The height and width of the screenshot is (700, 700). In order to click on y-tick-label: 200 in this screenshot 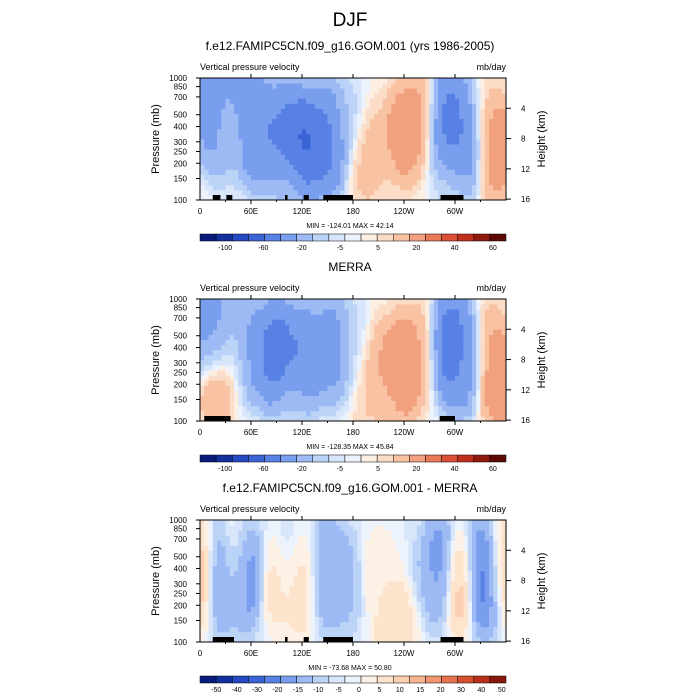, I will do `click(181, 384)`.